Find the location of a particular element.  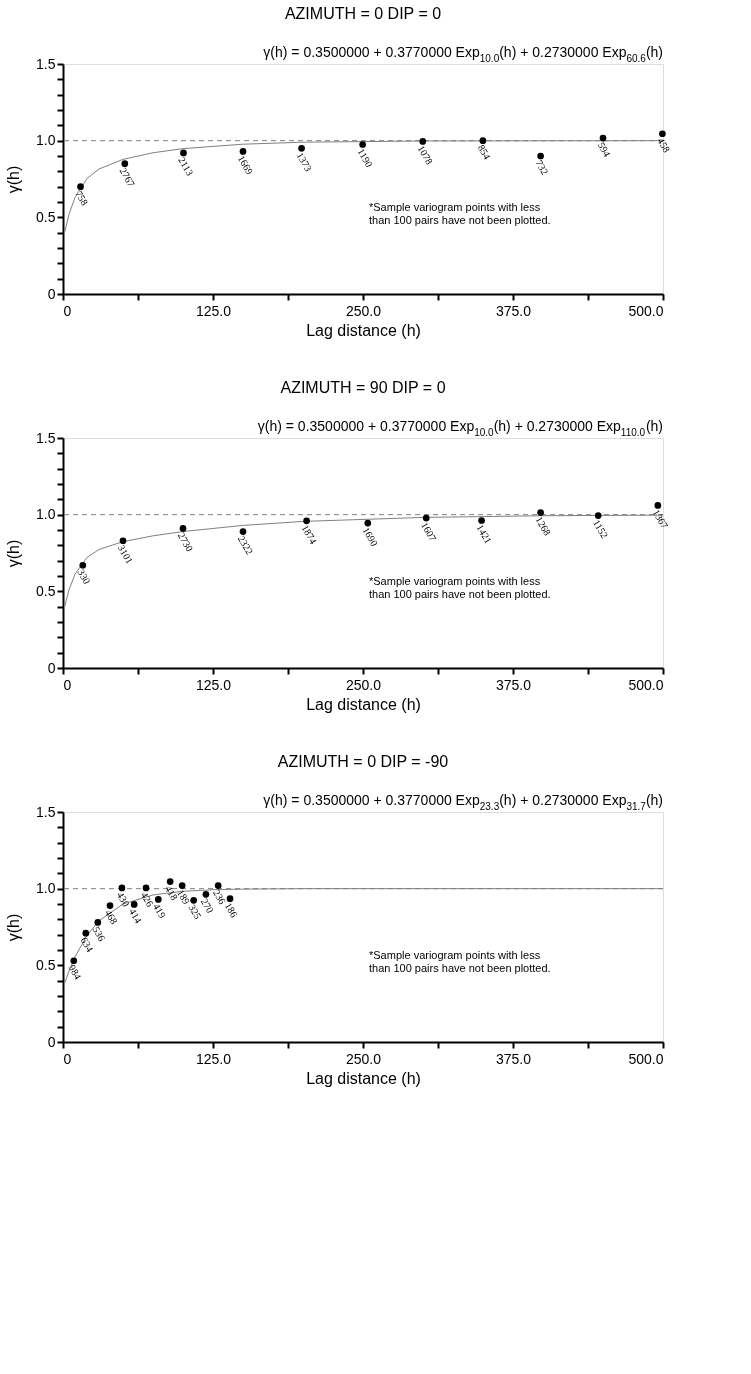

annotation: 458 is located at coordinates (664, 145).